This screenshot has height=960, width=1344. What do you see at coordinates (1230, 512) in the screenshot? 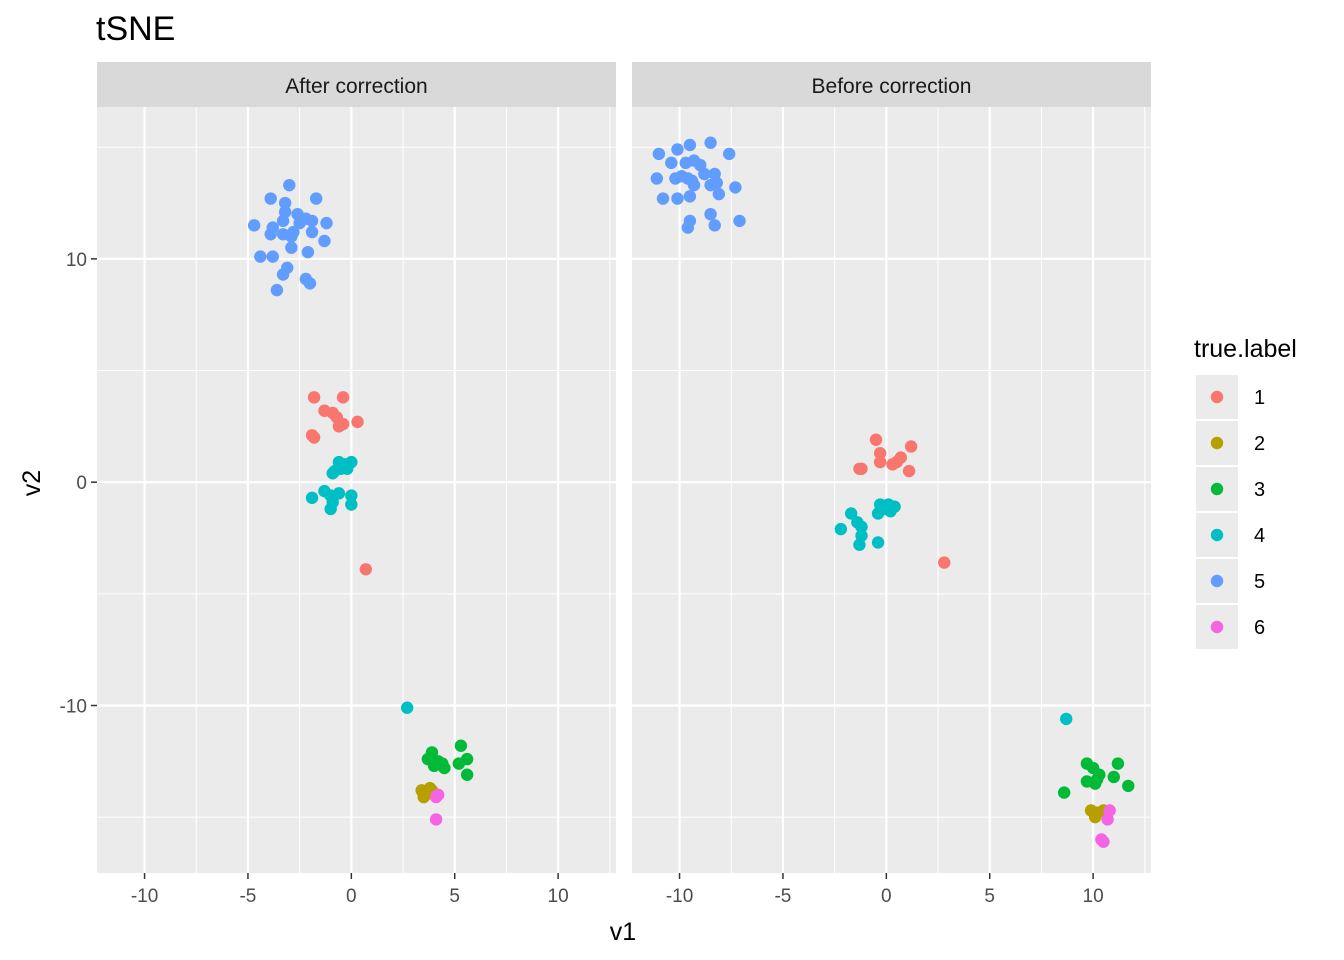
I see `legend-keys: 1 2 3 4 5 6` at bounding box center [1230, 512].